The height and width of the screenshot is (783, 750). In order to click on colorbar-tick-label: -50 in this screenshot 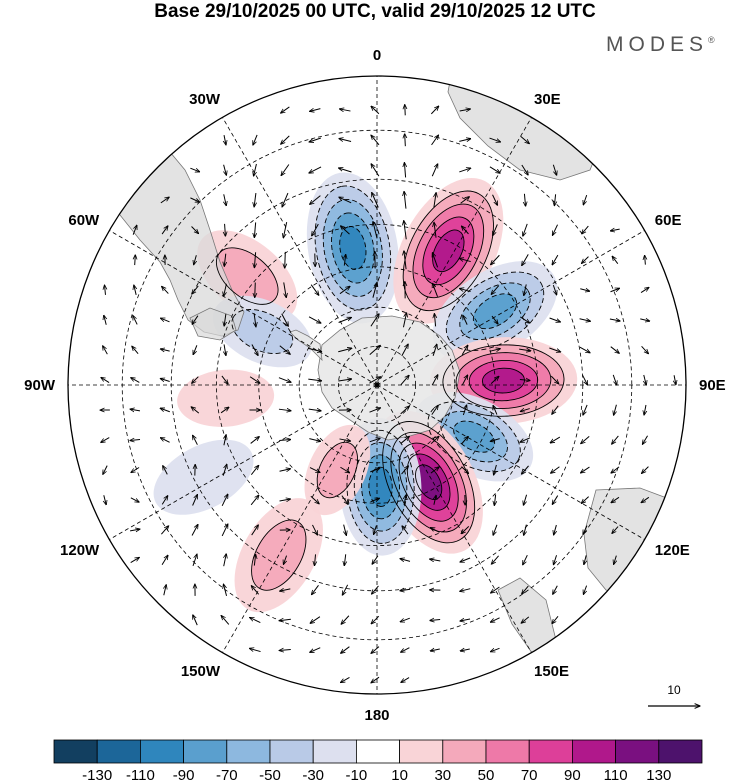, I will do `click(270, 775)`.